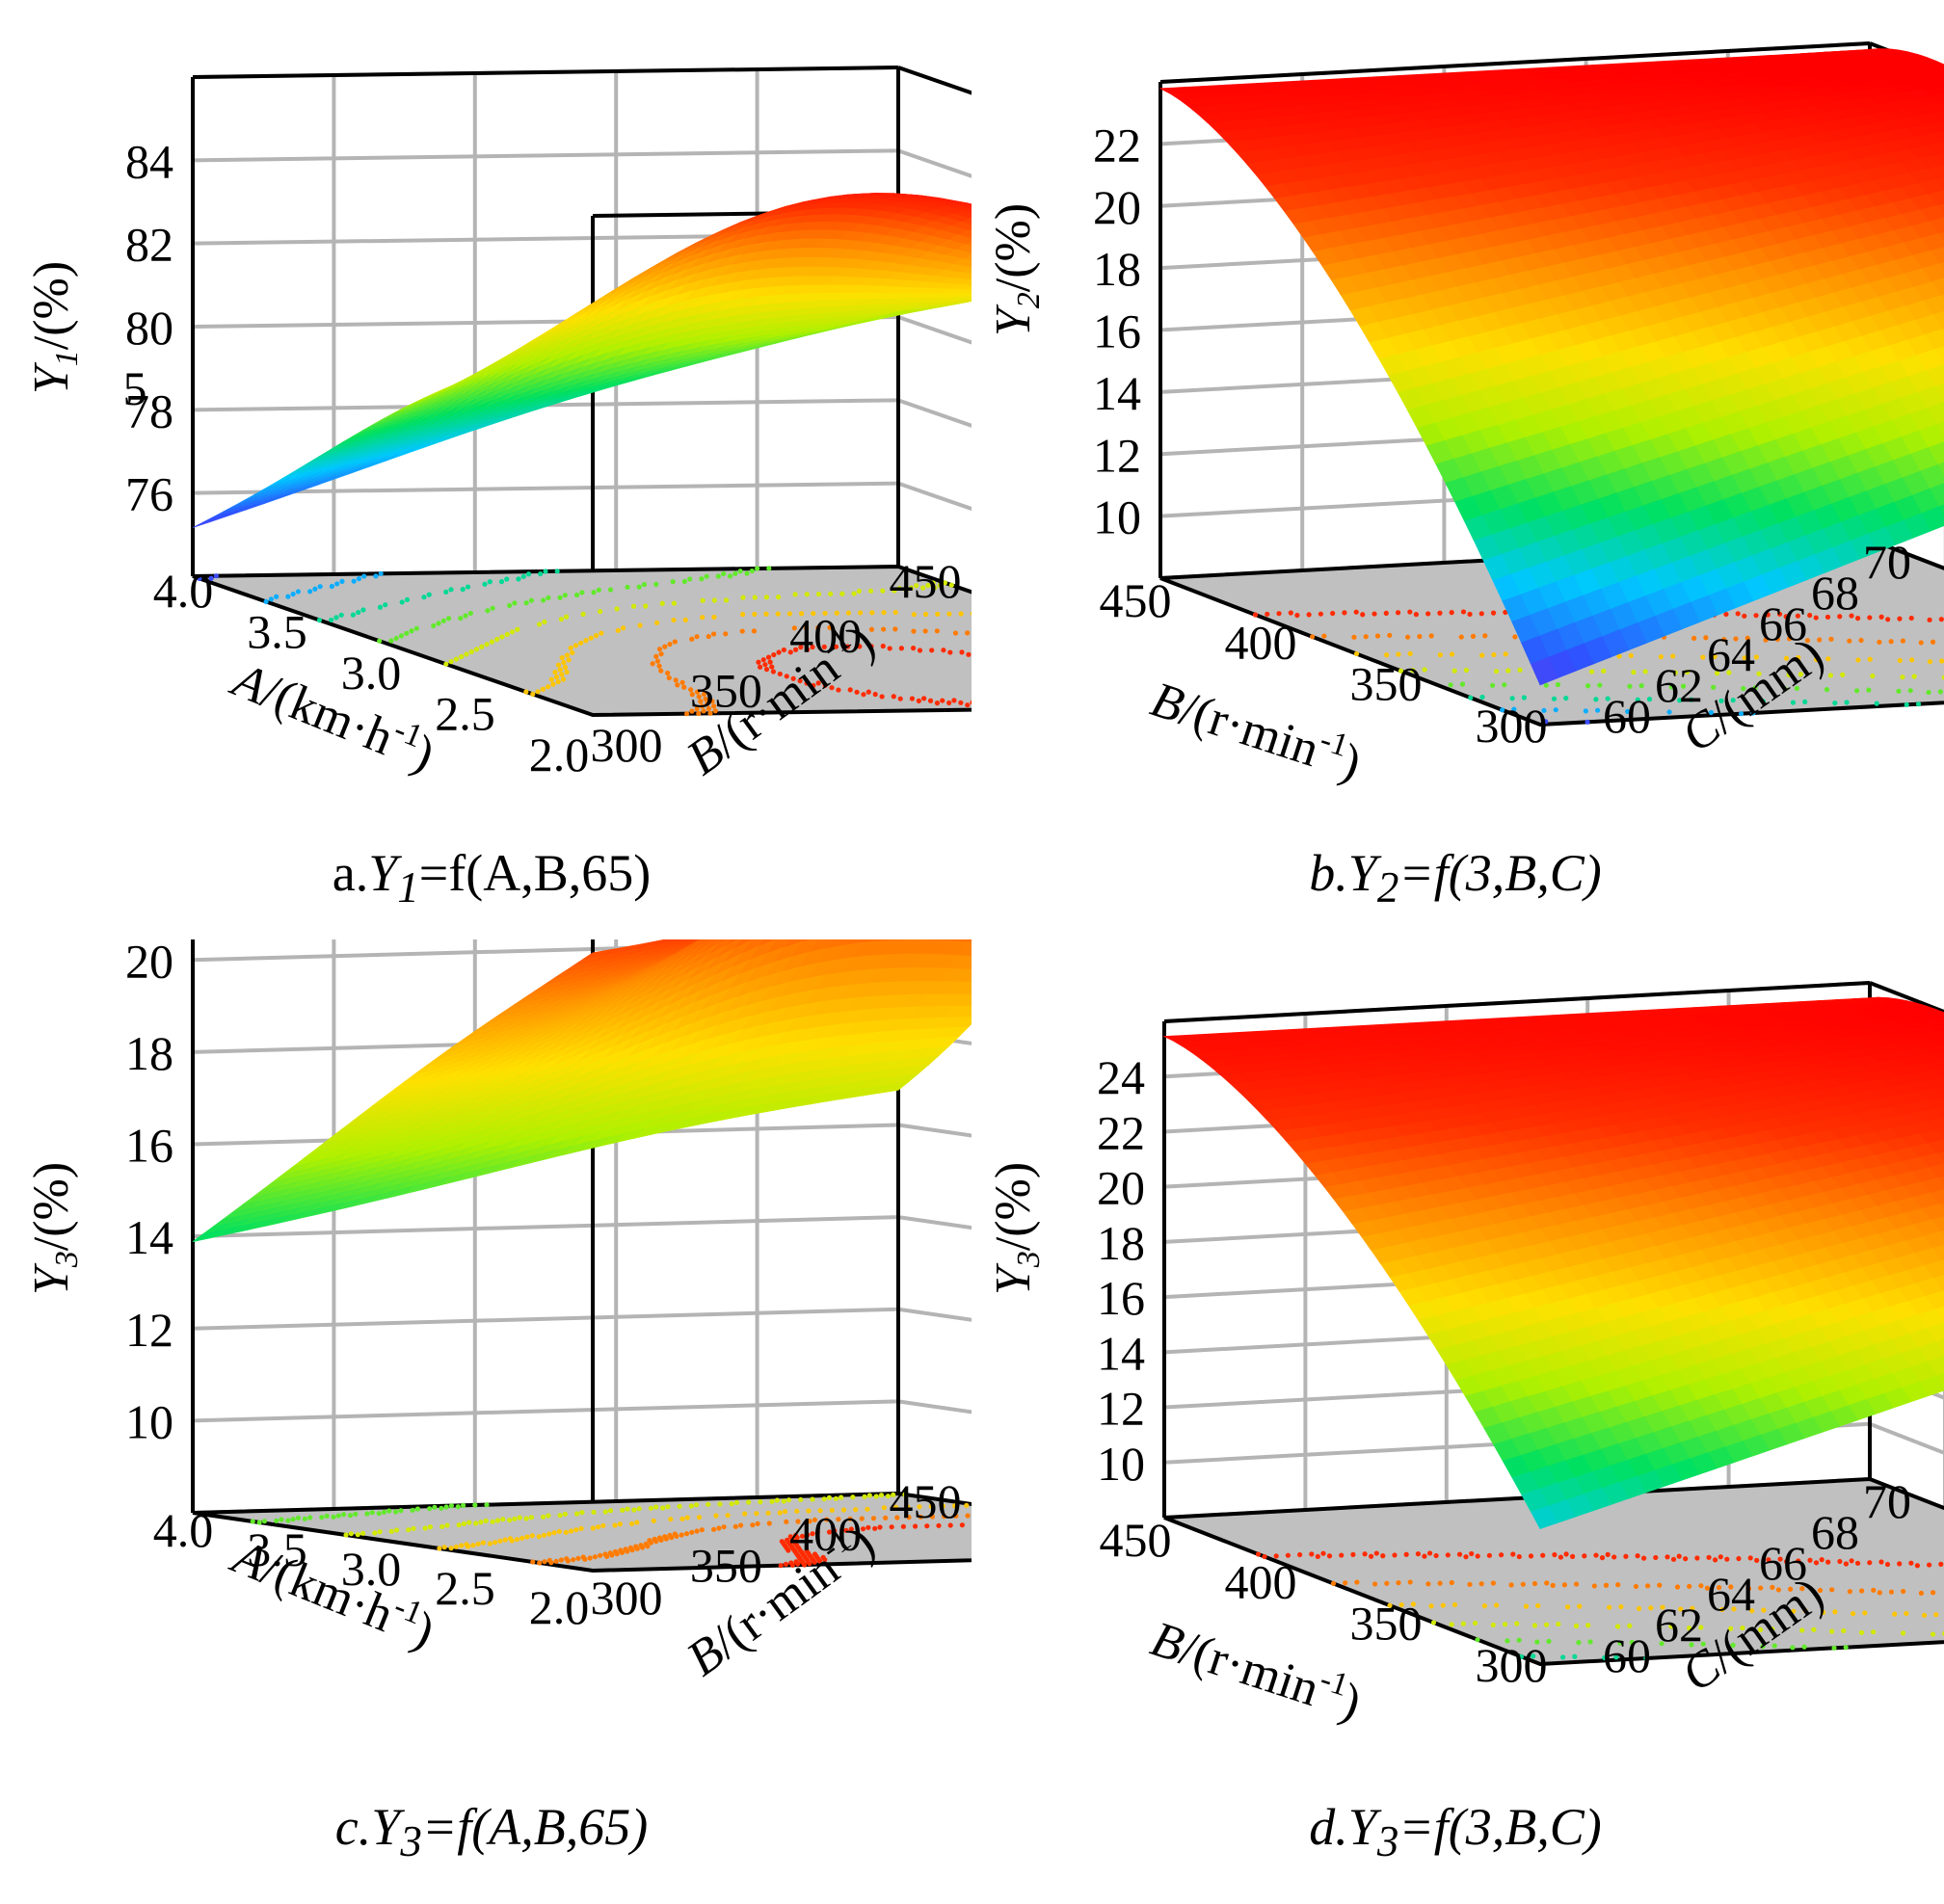 Image resolution: width=1944 pixels, height=1904 pixels. Describe the element at coordinates (1250, 730) in the screenshot. I see `axis-unit: /(r·min` at that location.